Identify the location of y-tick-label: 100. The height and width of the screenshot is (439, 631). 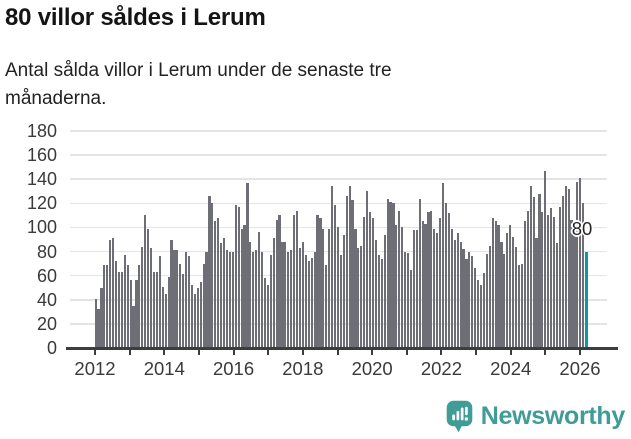
(41, 227).